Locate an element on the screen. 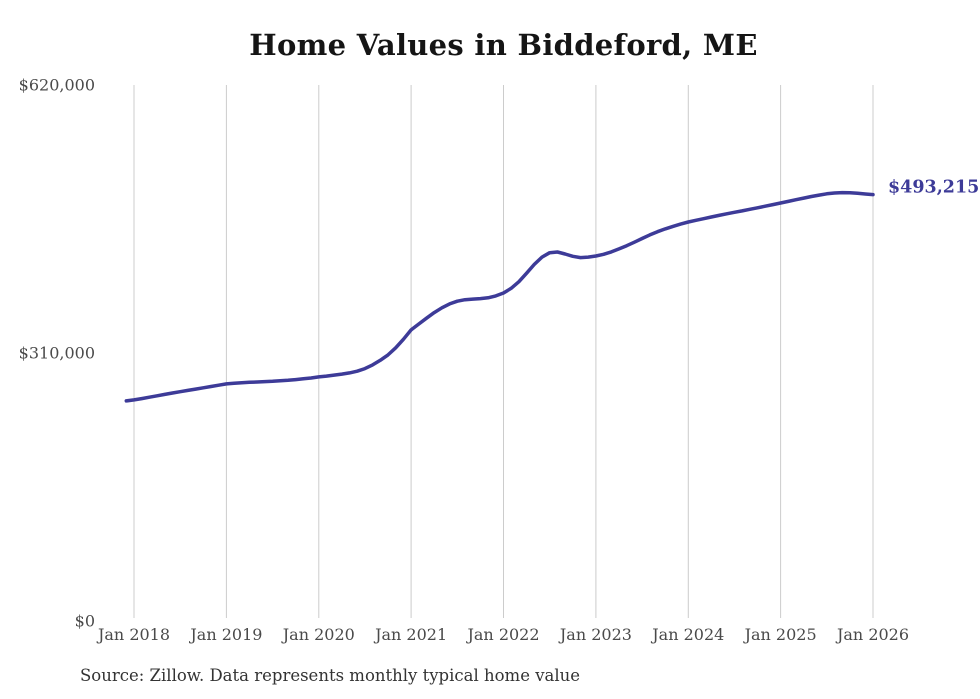 The width and height of the screenshot is (980, 699). x-tick-label: Jan 2025 is located at coordinates (780, 634).